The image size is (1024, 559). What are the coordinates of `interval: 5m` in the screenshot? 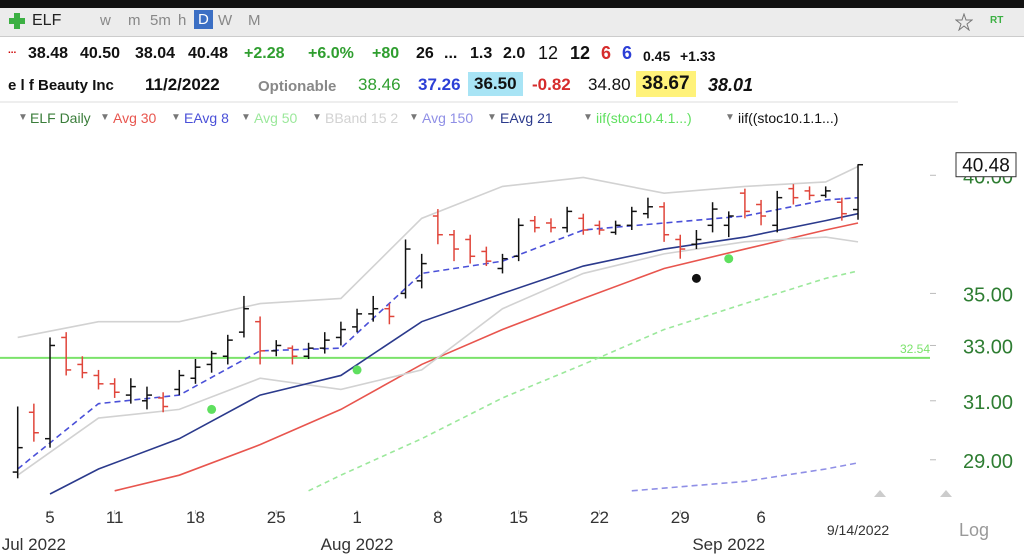 It's located at (160, 20).